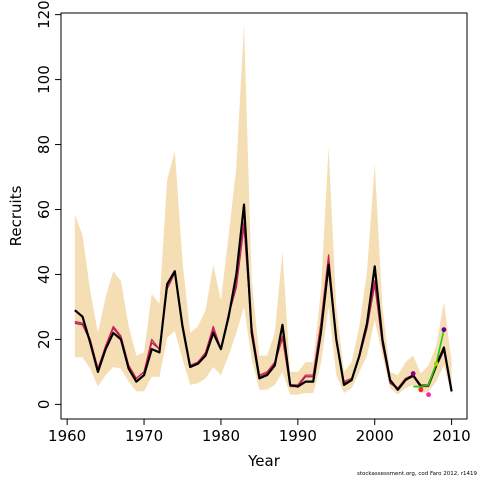 Image resolution: width=480 pixels, height=480 pixels. I want to click on retro-point-2008, so click(436, 364).